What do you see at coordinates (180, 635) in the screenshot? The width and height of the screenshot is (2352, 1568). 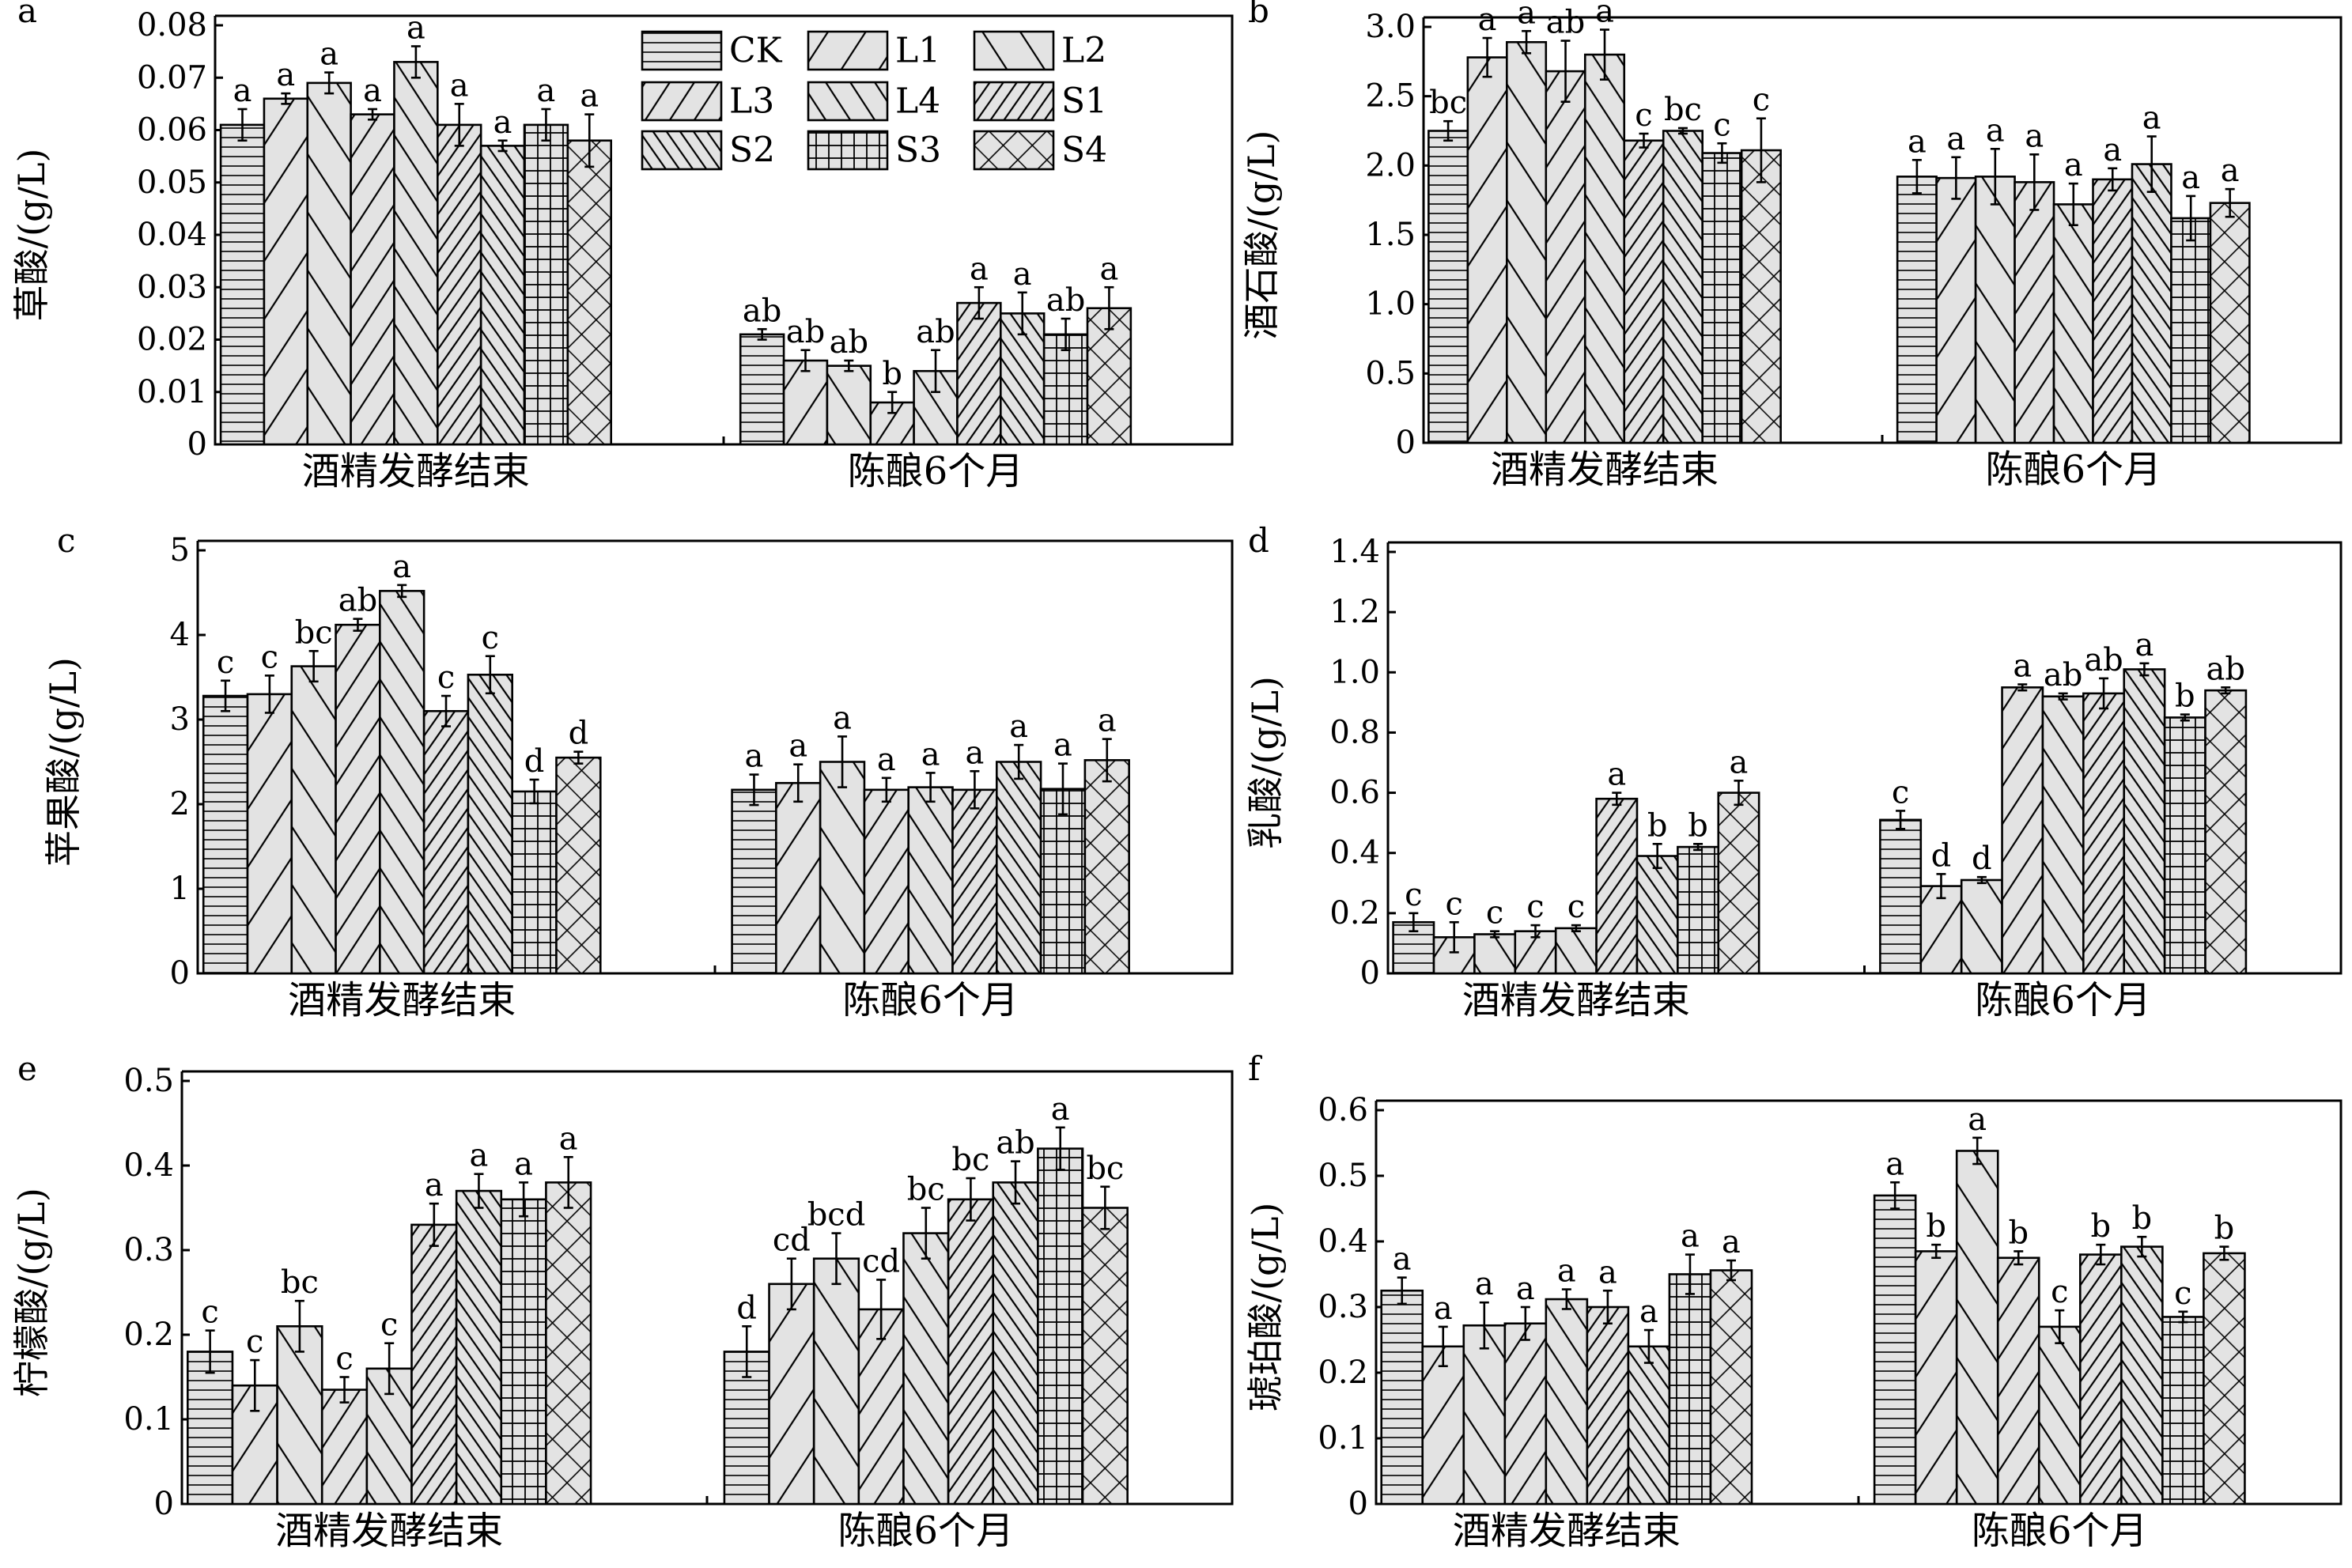 I see `y-tick-label: 4` at bounding box center [180, 635].